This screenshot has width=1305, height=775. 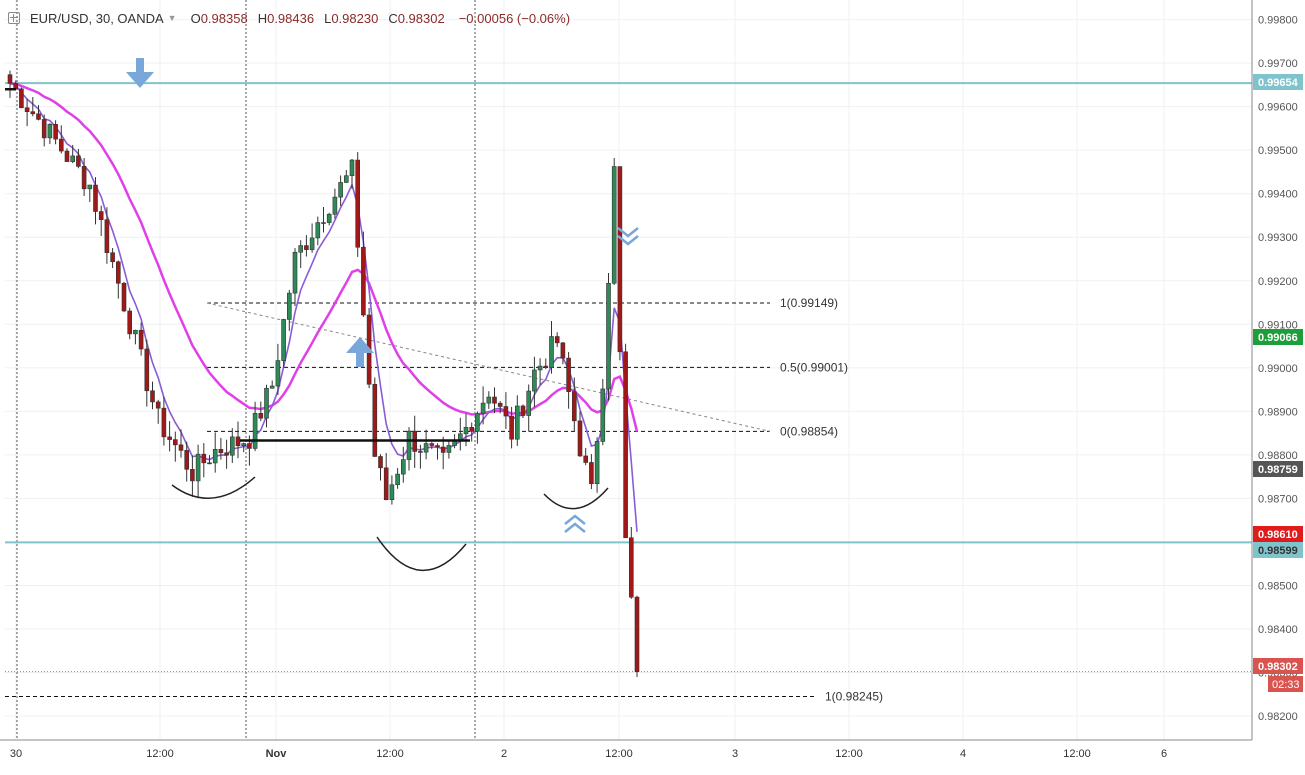 I want to click on x-tick-label: 4, so click(x=963, y=754).